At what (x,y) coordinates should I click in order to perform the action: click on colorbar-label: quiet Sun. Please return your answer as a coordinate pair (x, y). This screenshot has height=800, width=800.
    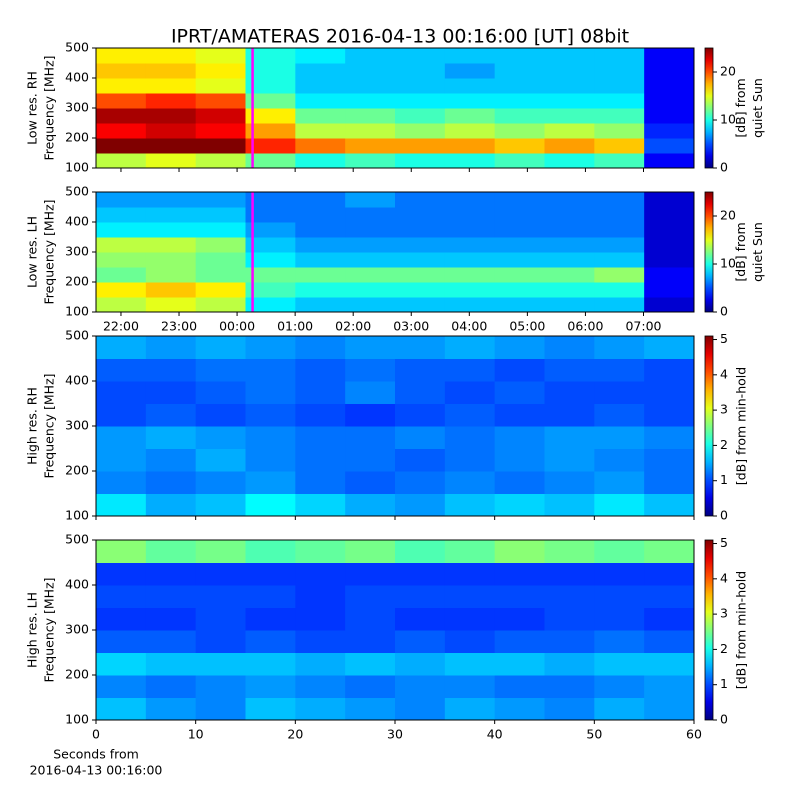
    Looking at the image, I should click on (757, 252).